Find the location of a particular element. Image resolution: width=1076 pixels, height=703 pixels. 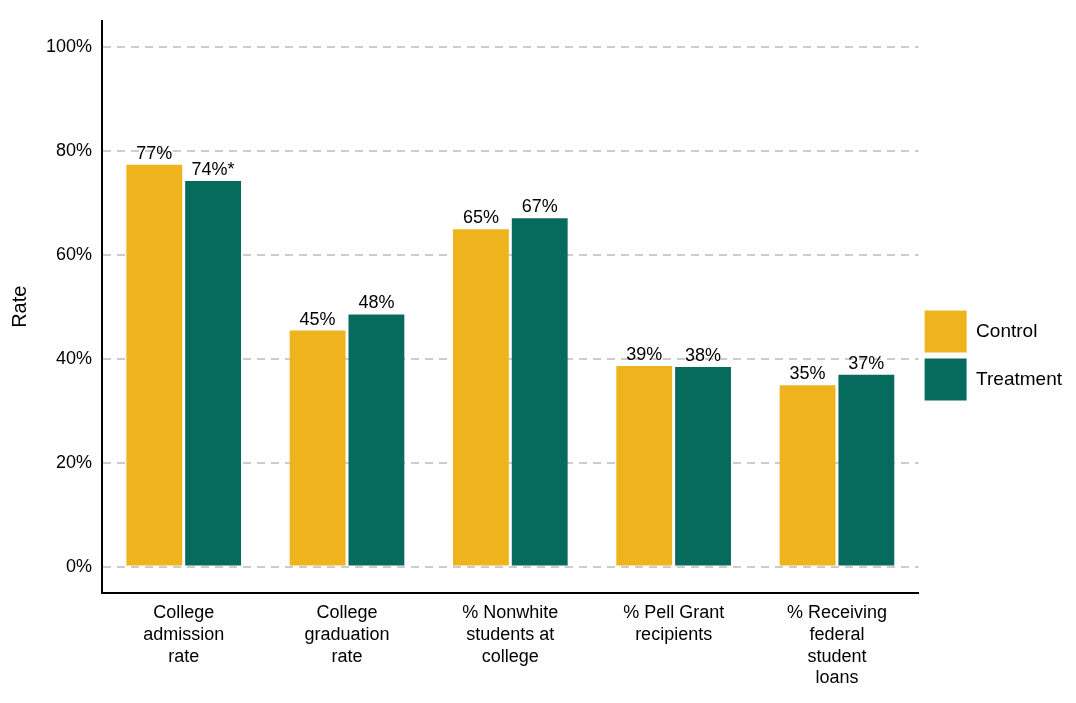

x-tick-label: College admission rate is located at coordinates (184, 634).